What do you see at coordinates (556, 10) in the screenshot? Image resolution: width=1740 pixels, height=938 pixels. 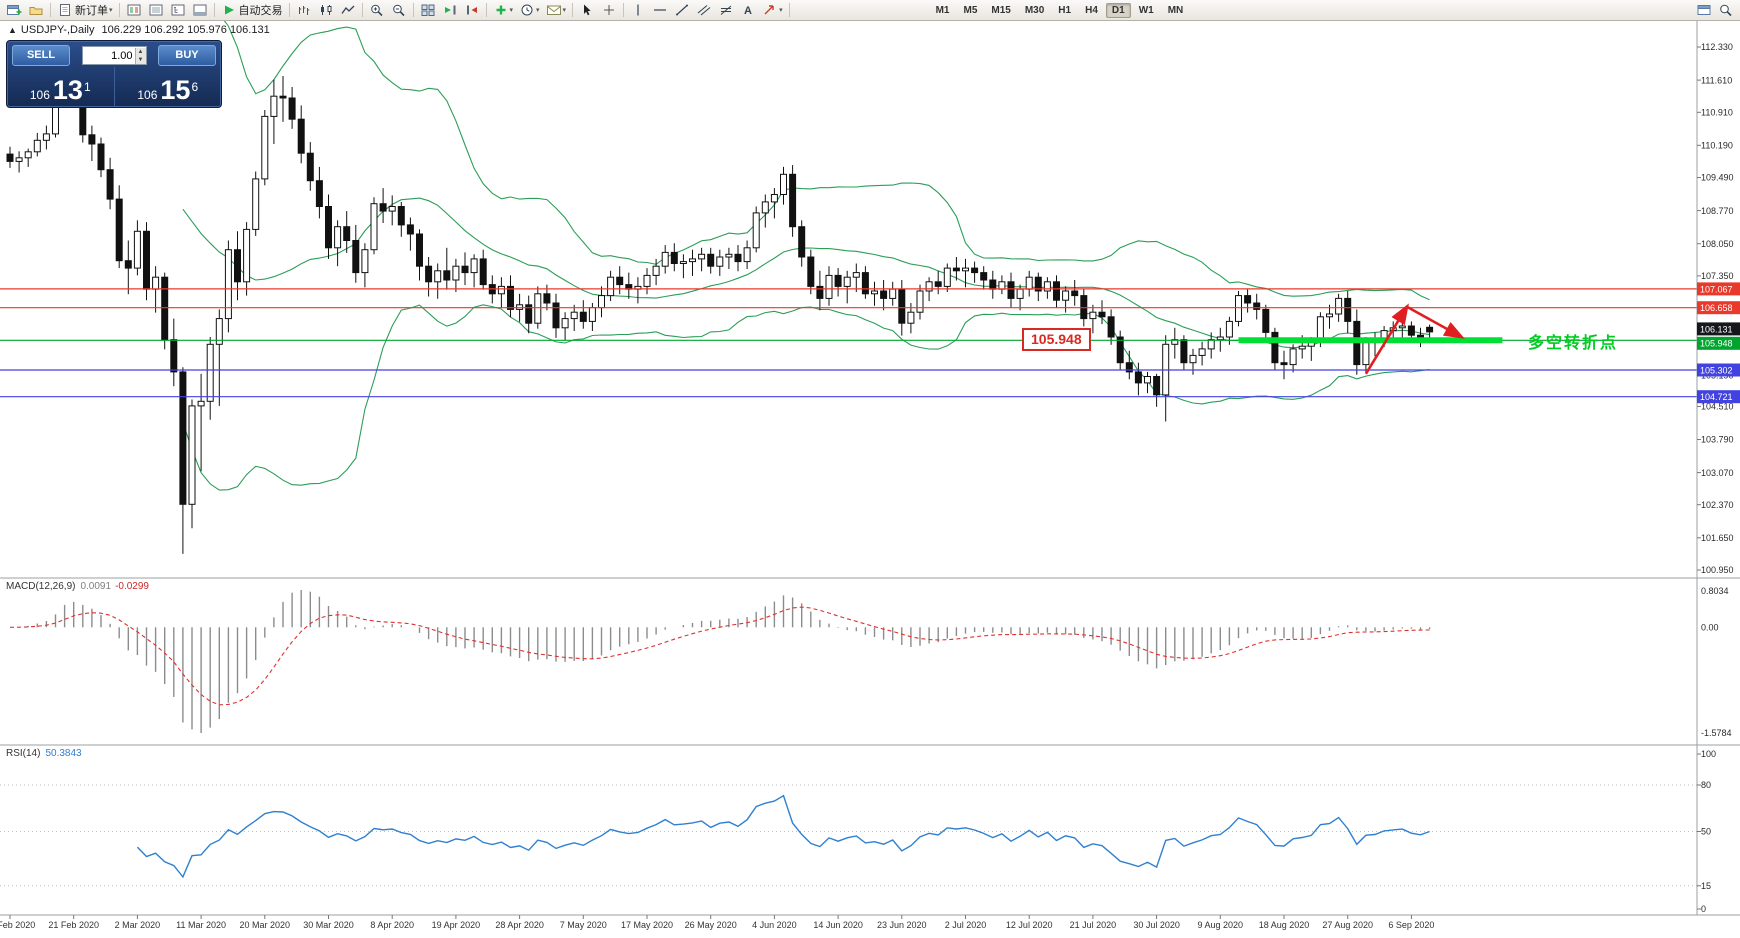 I see `templates-button: ▾` at bounding box center [556, 10].